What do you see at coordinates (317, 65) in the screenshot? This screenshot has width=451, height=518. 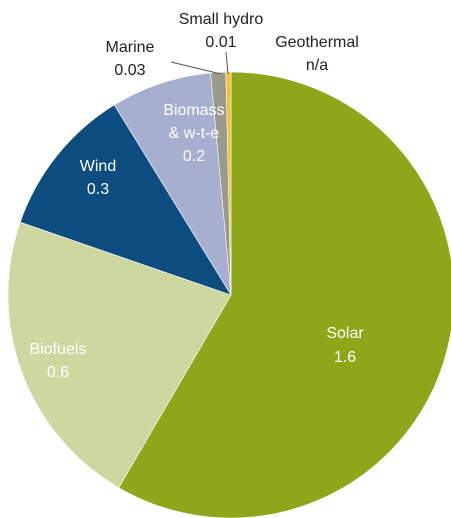 I see `slice-value-geothermal: n/a` at bounding box center [317, 65].